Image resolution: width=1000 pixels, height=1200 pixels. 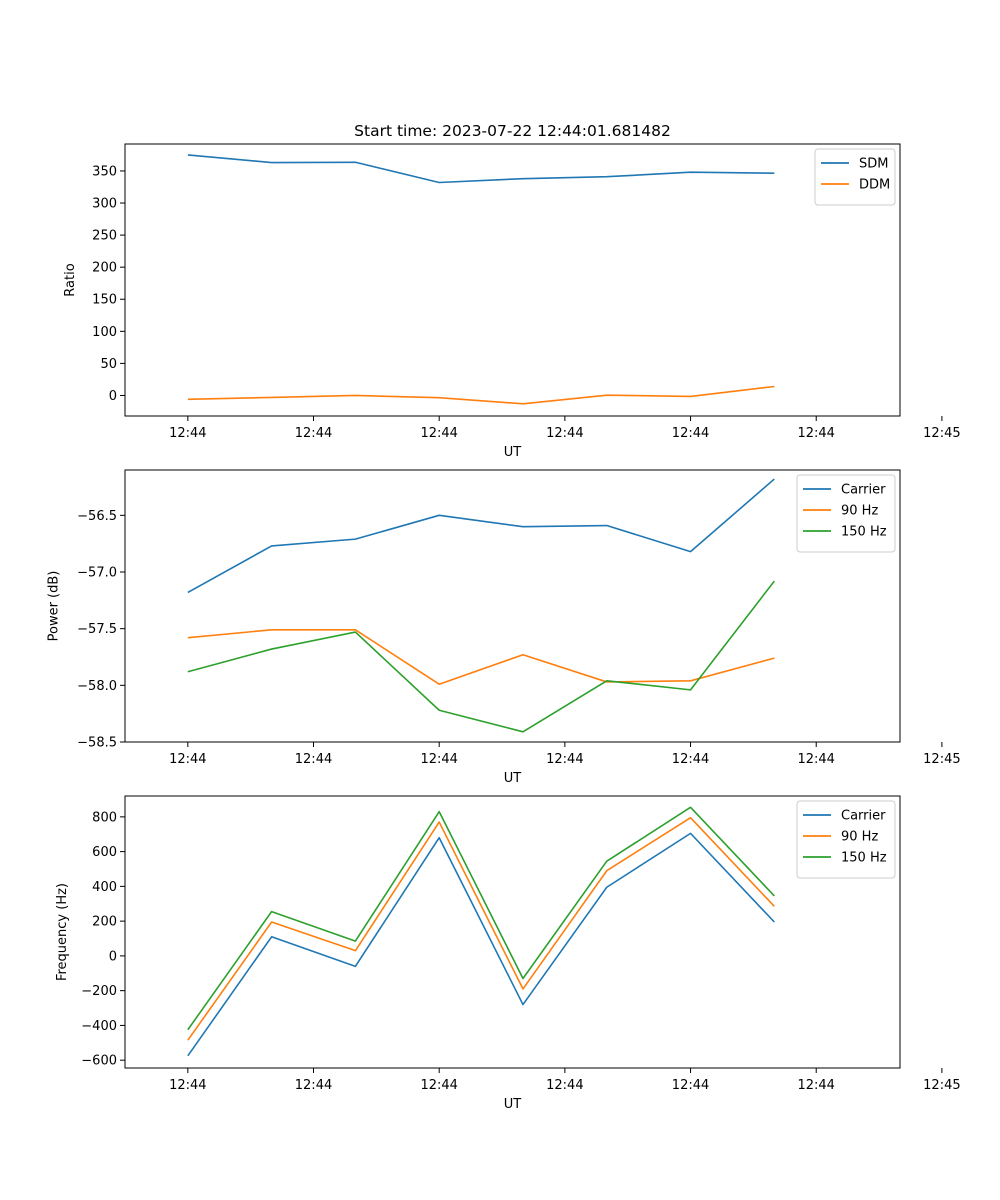 I want to click on series-line-sdm, so click(x=481, y=169).